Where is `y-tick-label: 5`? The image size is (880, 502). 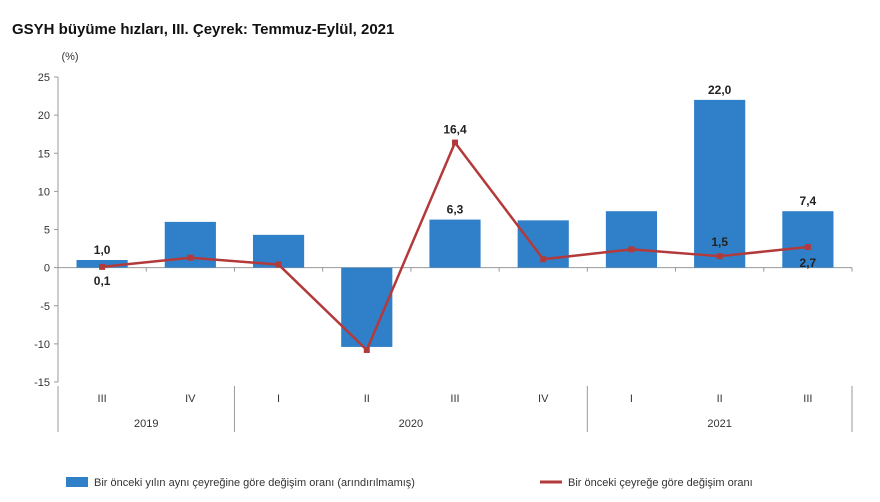
y-tick-label: 5 is located at coordinates (47, 231).